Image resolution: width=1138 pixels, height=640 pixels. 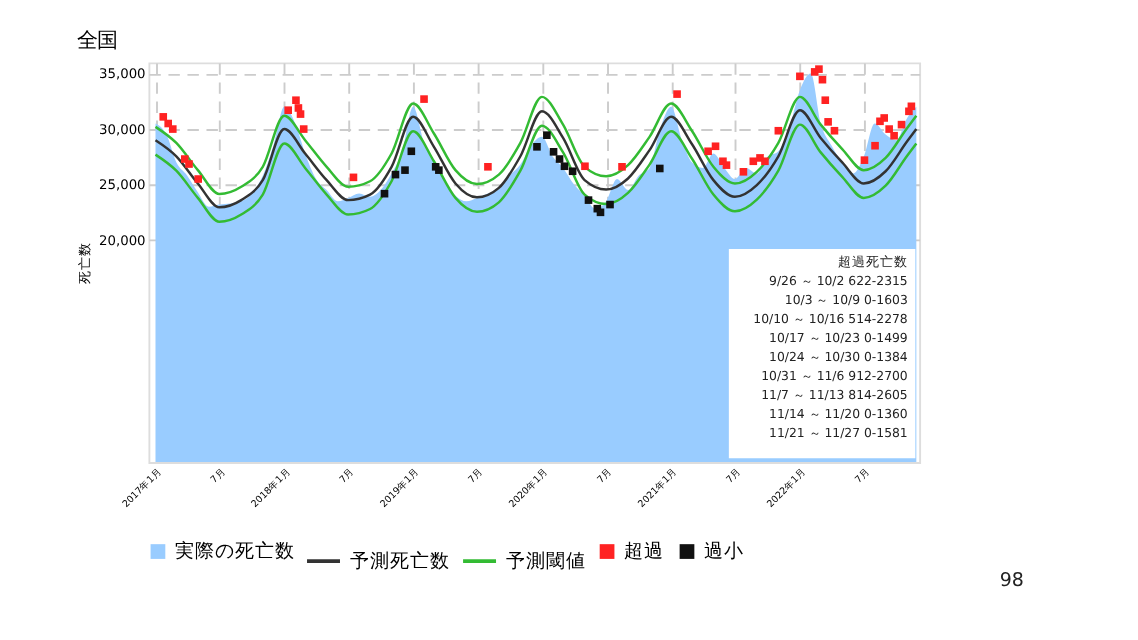 I want to click on legend-label: 実際の死亡数, so click(x=235, y=551).